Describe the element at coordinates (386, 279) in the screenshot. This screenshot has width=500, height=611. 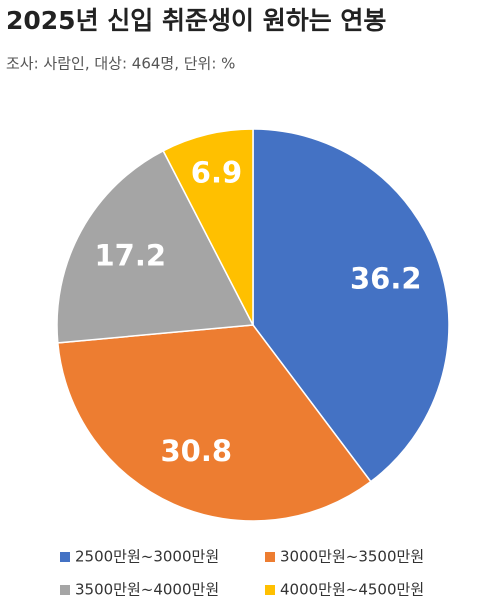
I see `data-label: 36.2` at that location.